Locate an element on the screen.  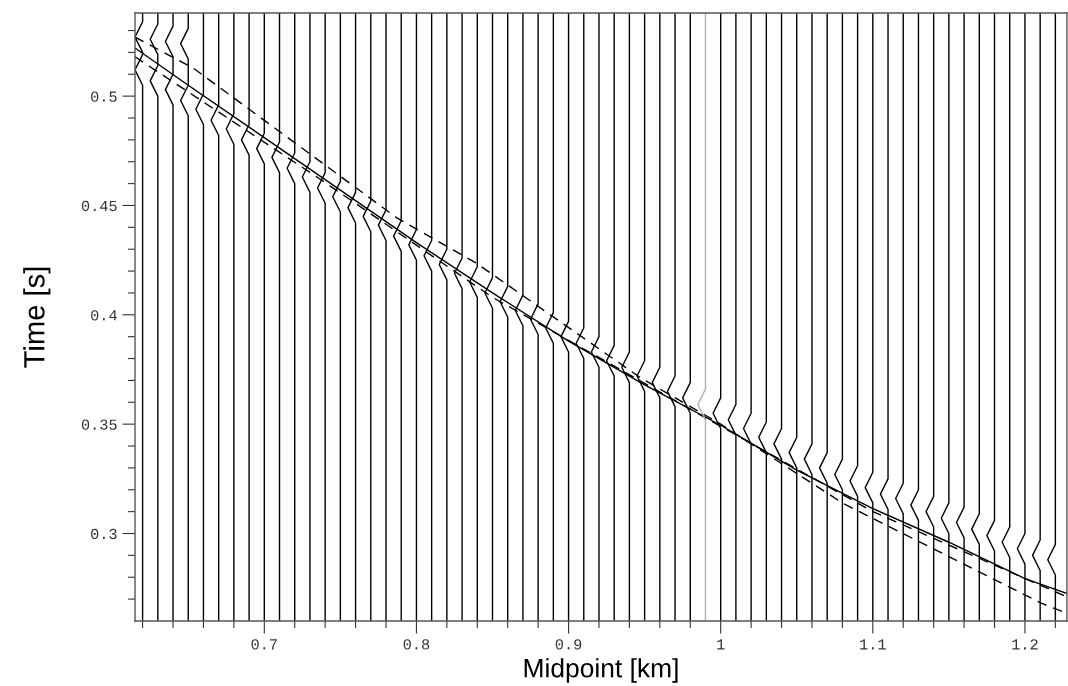
y-tick-label: 0.4 is located at coordinates (104, 315).